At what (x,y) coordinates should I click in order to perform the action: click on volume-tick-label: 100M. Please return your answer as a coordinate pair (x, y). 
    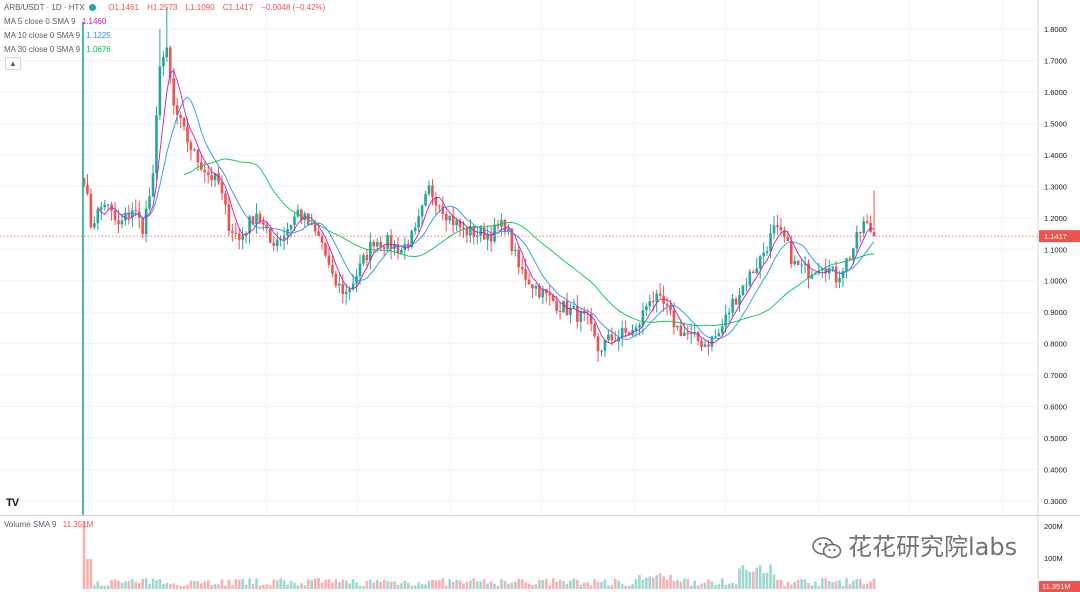
    Looking at the image, I should click on (1053, 558).